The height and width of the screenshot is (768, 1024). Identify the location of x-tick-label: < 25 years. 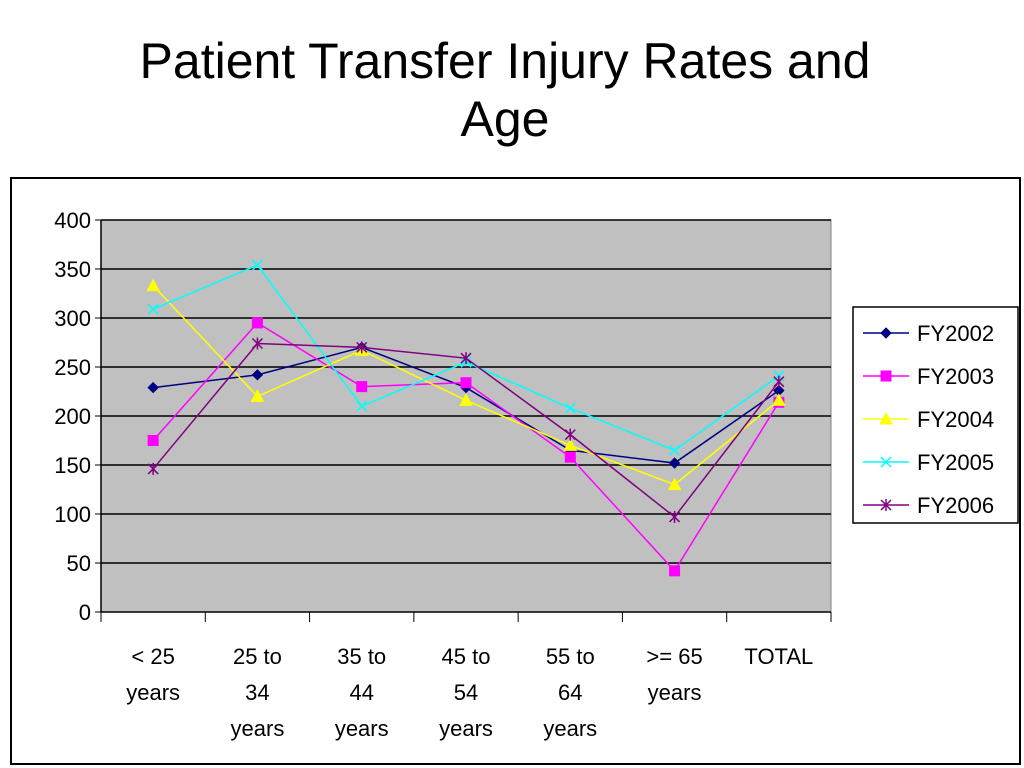
(153, 674).